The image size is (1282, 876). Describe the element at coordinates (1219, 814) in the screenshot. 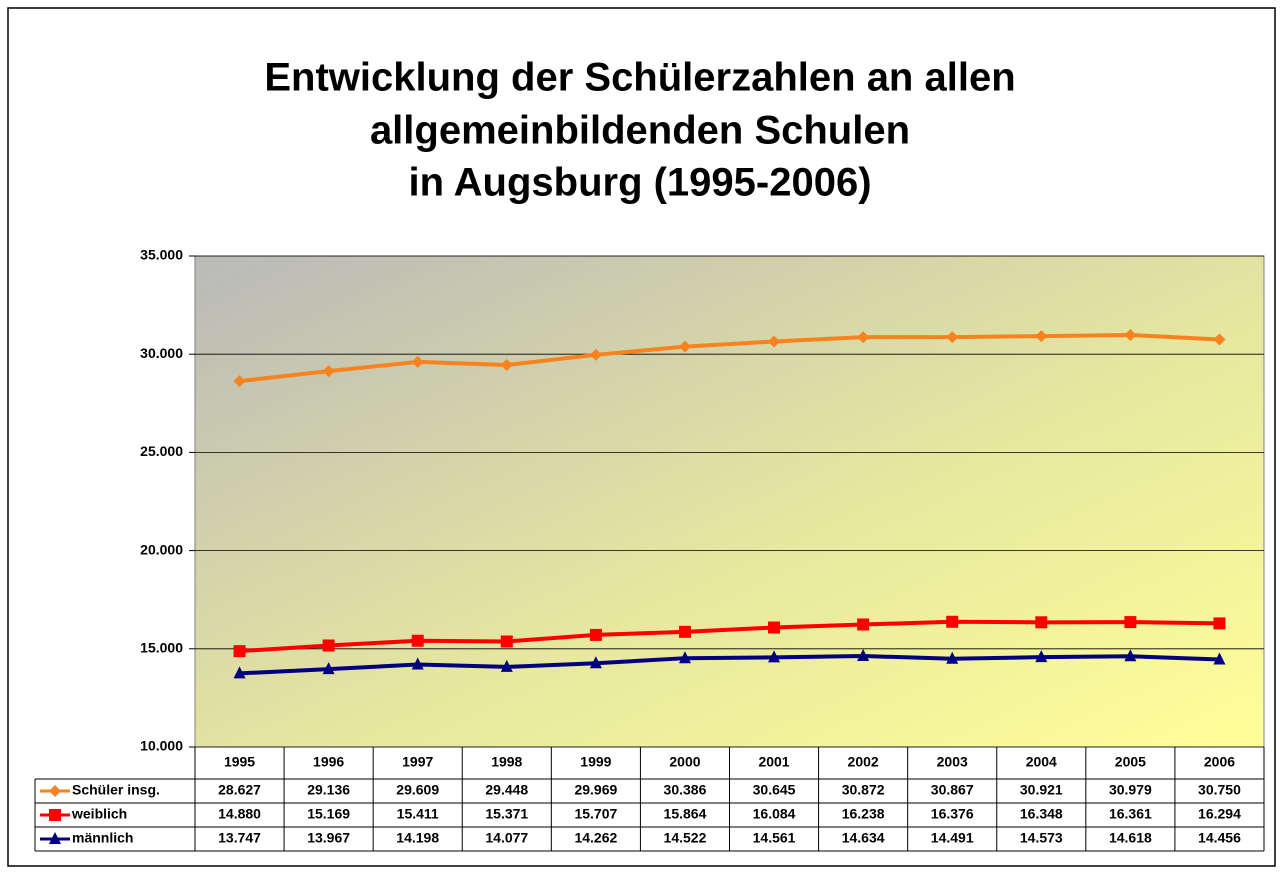

I see `table-value: 16.294` at that location.